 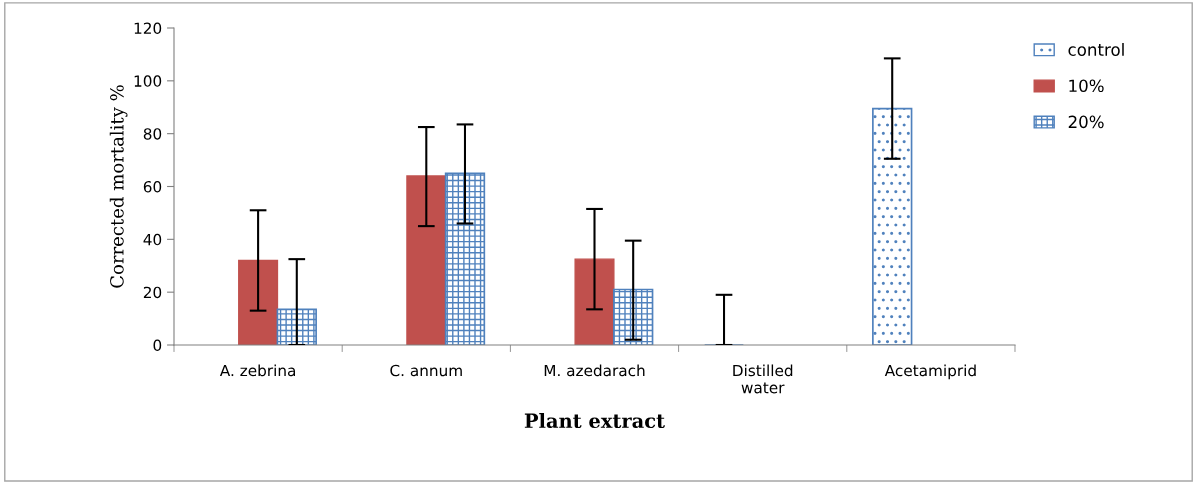 I want to click on y-tick-label: 0, so click(x=157, y=345).